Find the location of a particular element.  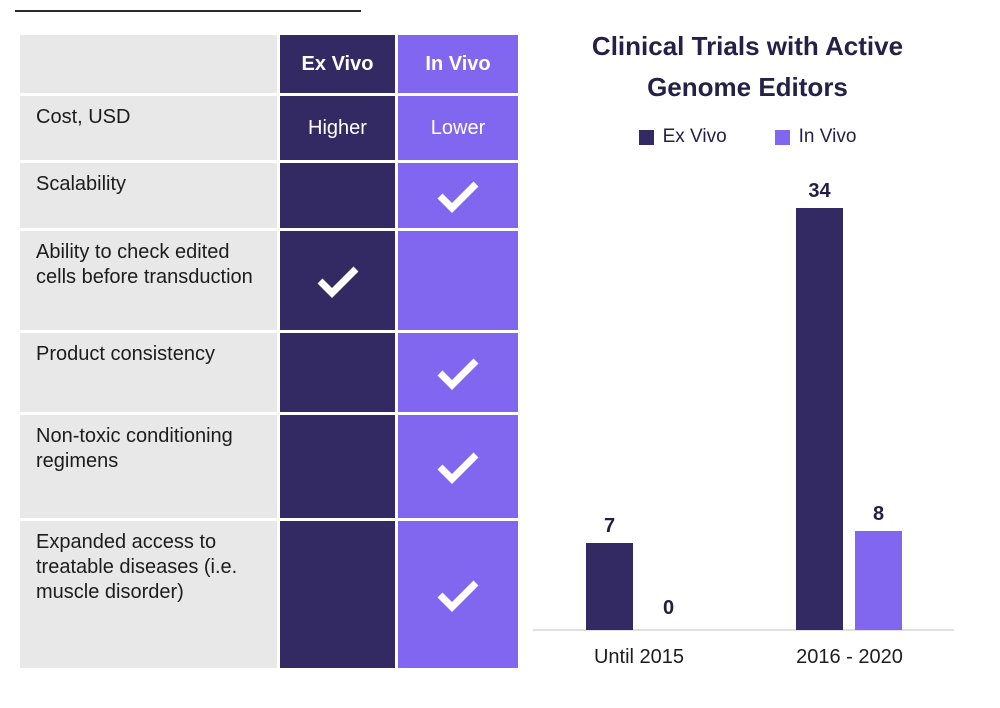

table-row: Scalability is located at coordinates (269, 195).